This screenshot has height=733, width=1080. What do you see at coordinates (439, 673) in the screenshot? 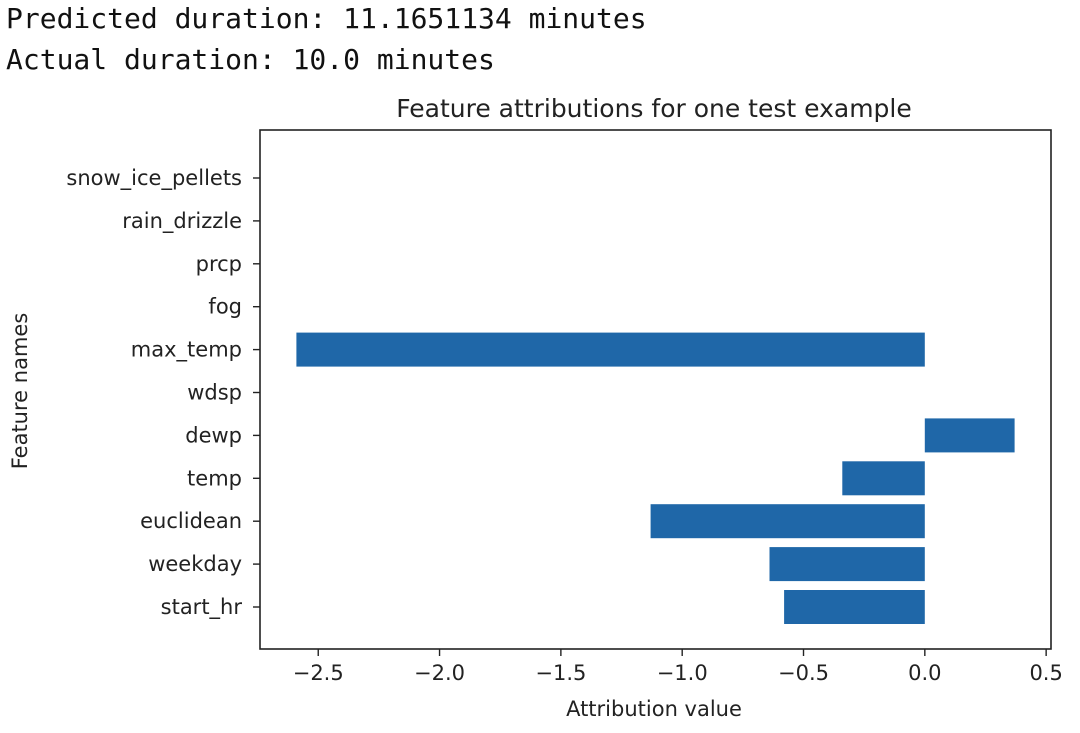
I see `x-tick-label: −2.0` at bounding box center [439, 673].